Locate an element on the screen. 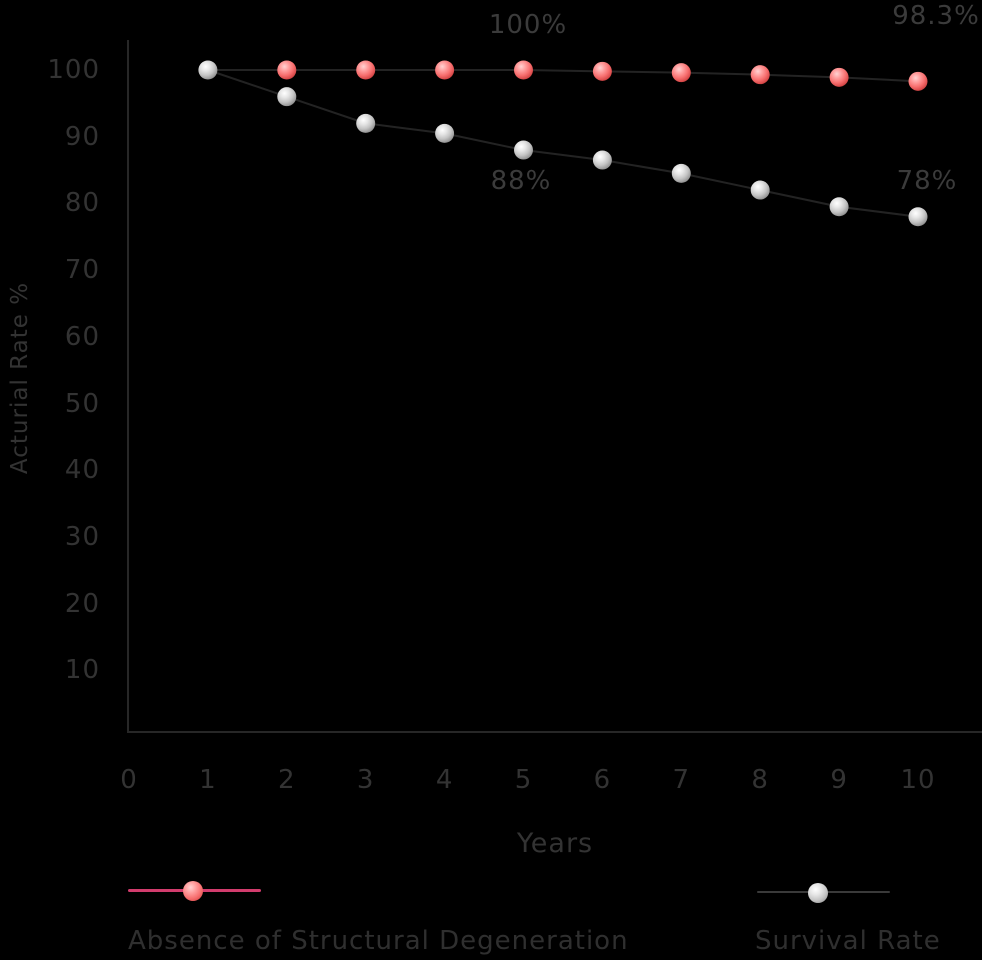 The width and height of the screenshot is (982, 960). legend-dot-pink is located at coordinates (193, 891).